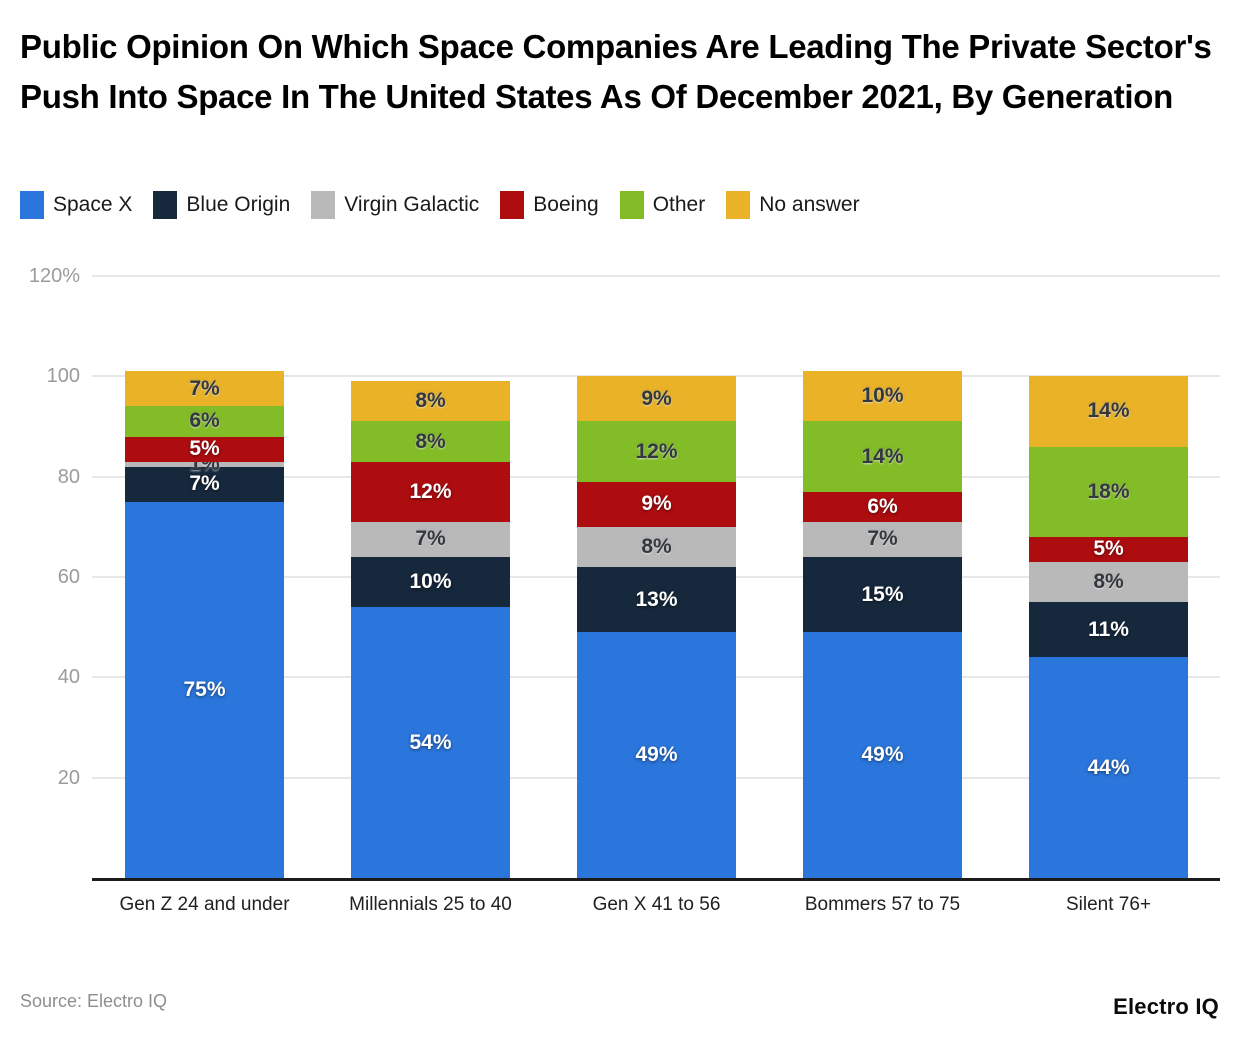 This screenshot has width=1240, height=1038. What do you see at coordinates (68, 777) in the screenshot?
I see `y-tick-label: 20` at bounding box center [68, 777].